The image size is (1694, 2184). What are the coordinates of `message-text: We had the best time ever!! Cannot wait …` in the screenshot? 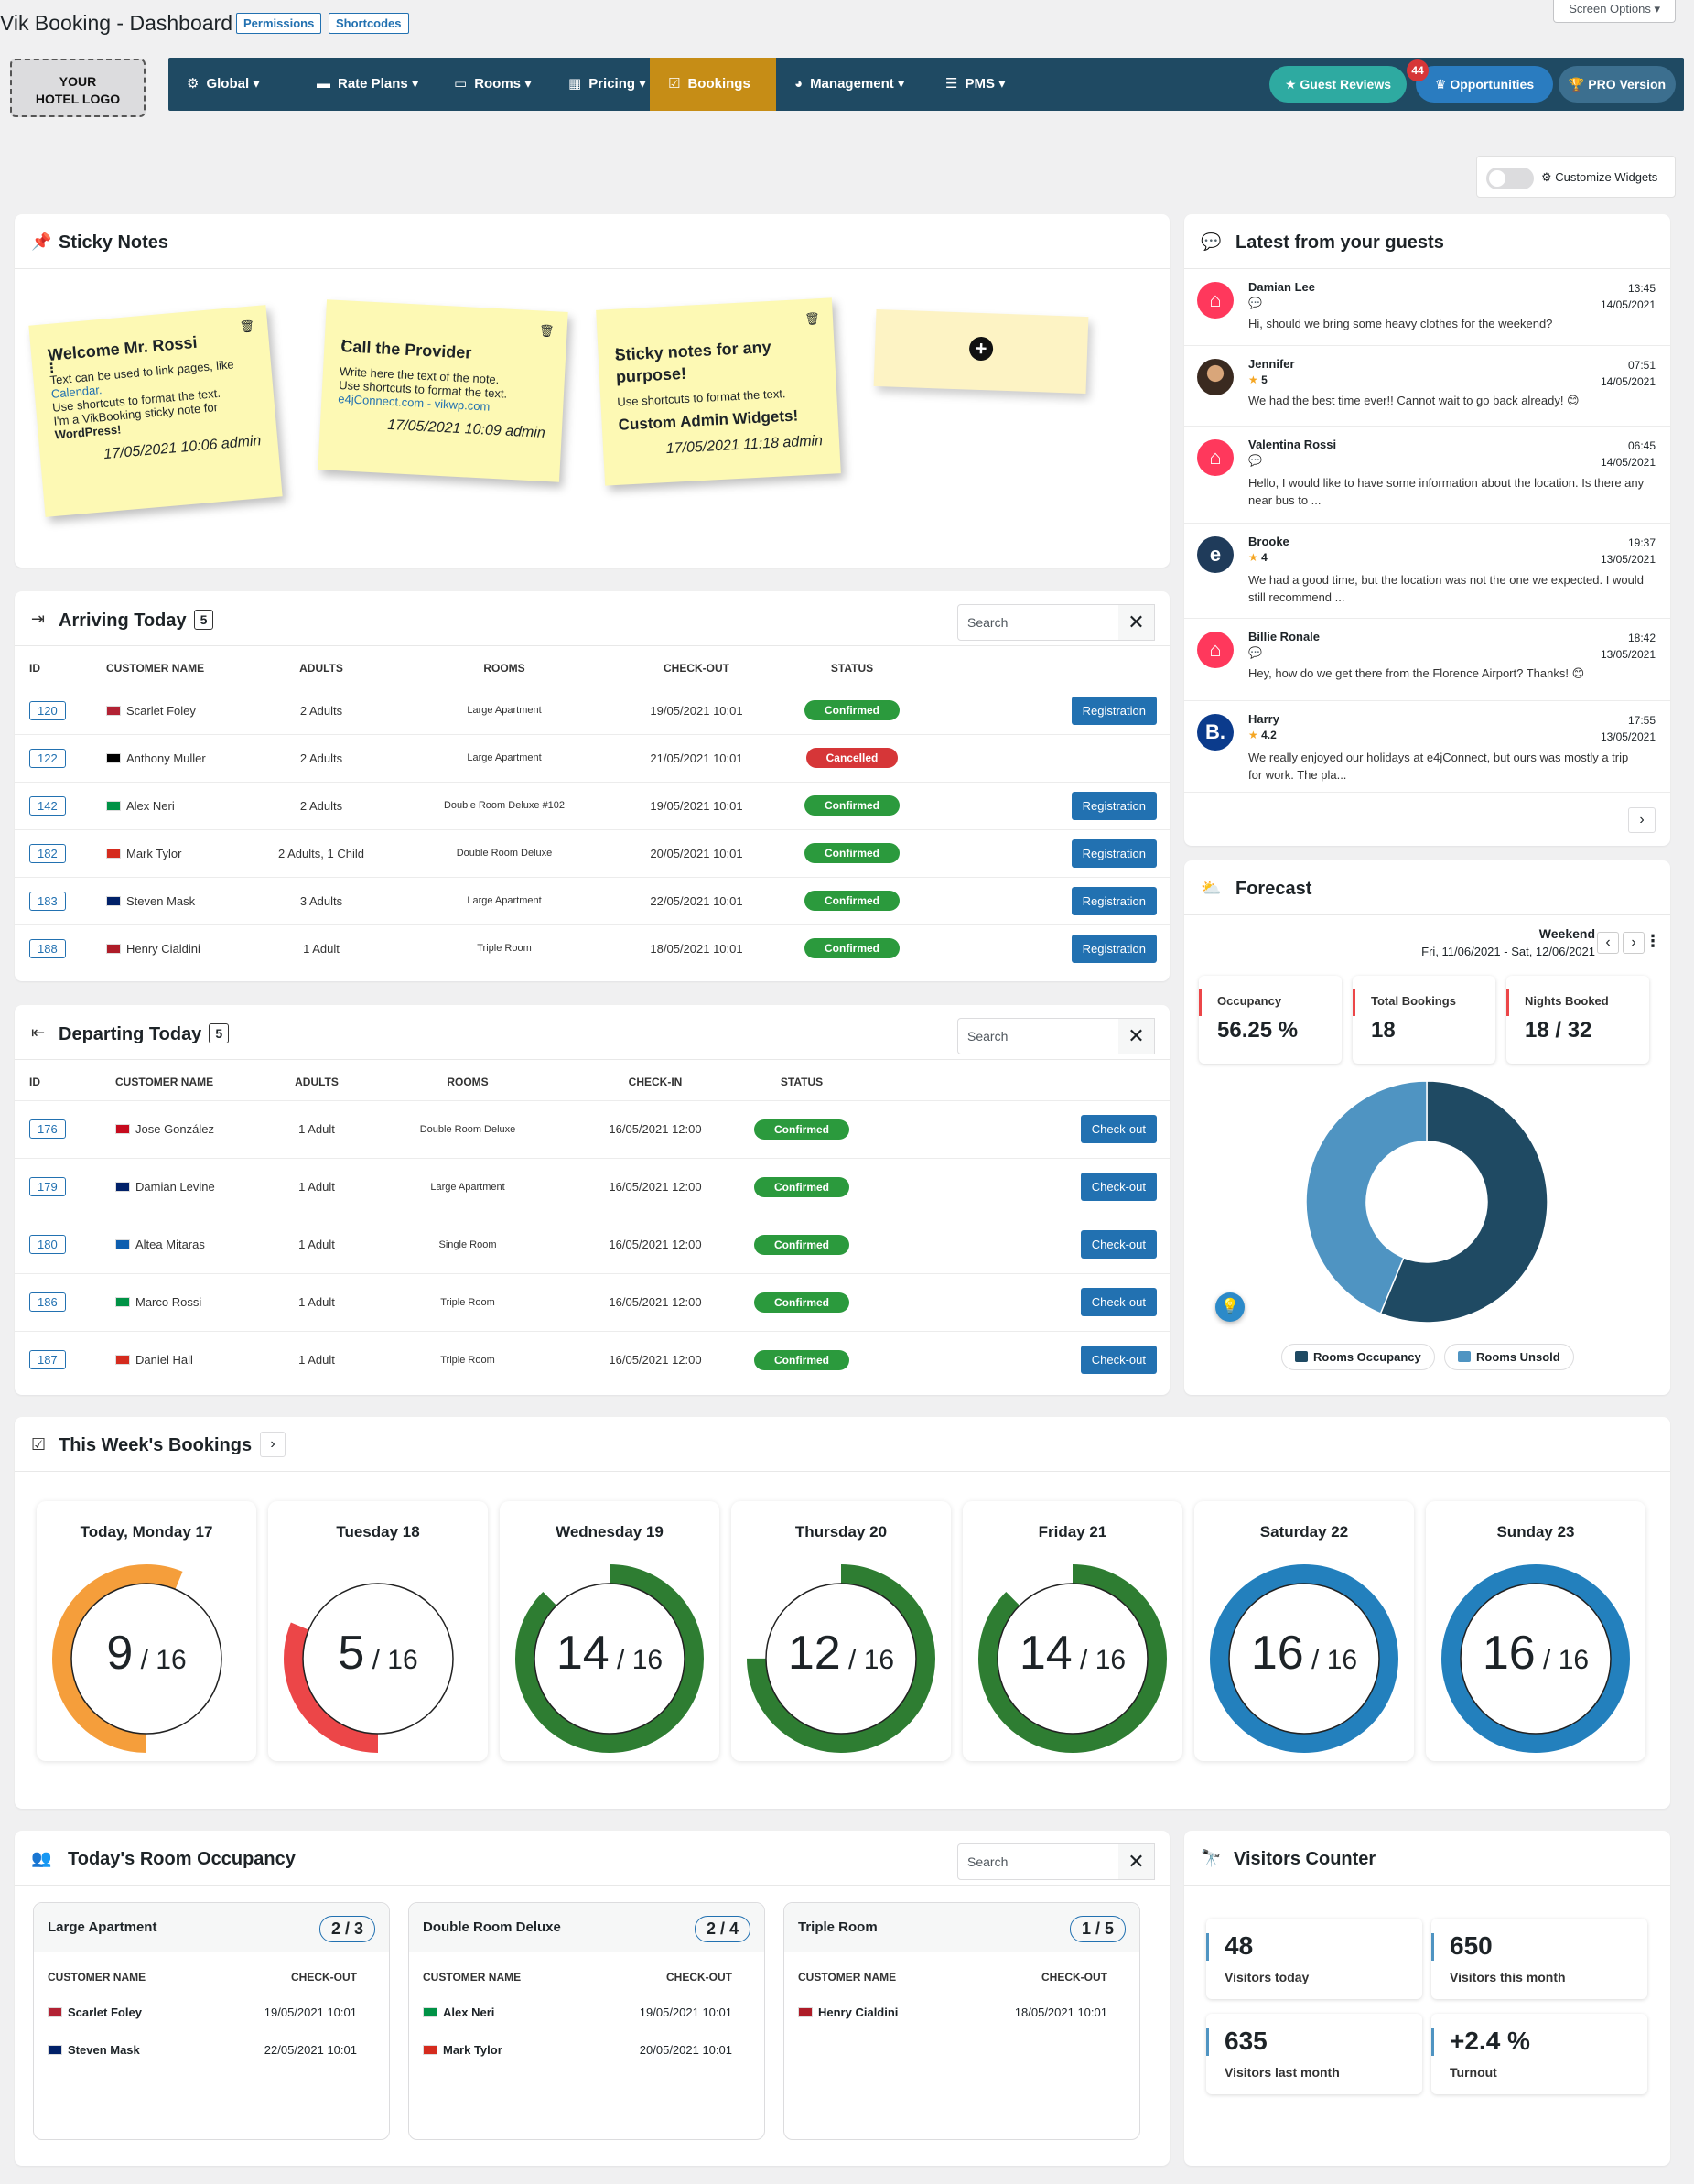 It's located at (1414, 400).